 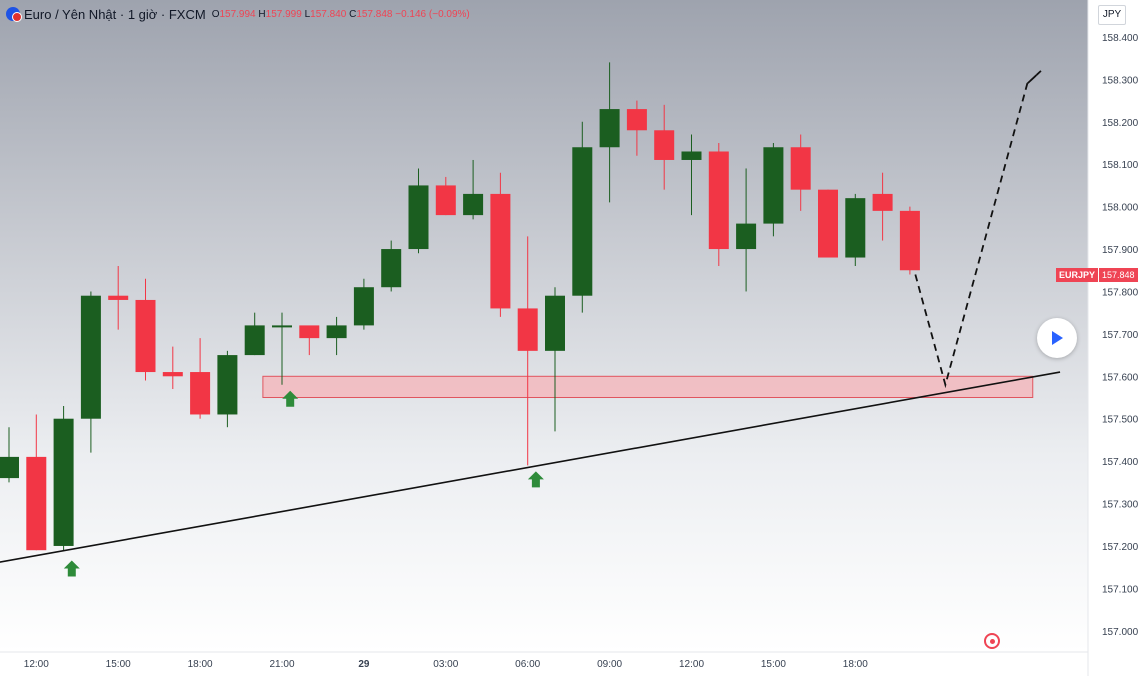 What do you see at coordinates (544, 664) in the screenshot?
I see `time-axis-background` at bounding box center [544, 664].